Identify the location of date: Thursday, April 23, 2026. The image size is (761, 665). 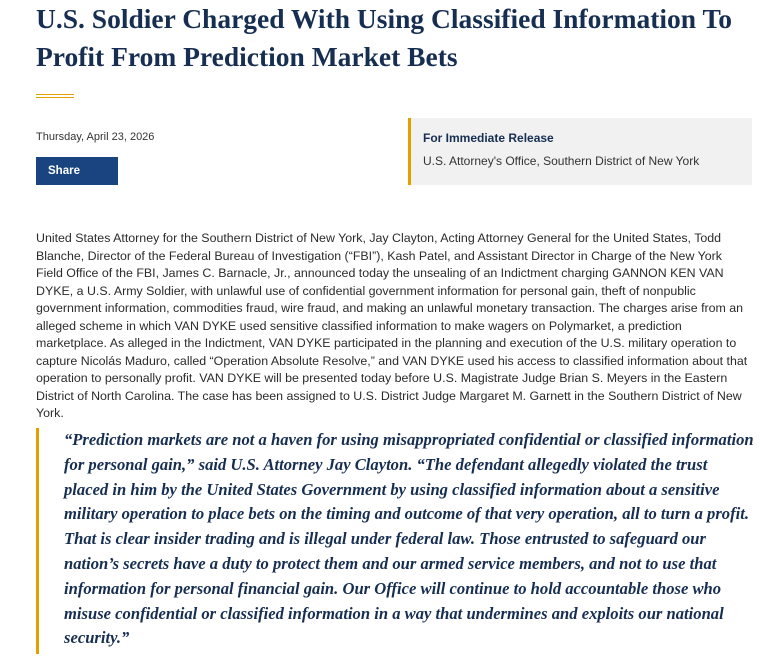
(95, 137).